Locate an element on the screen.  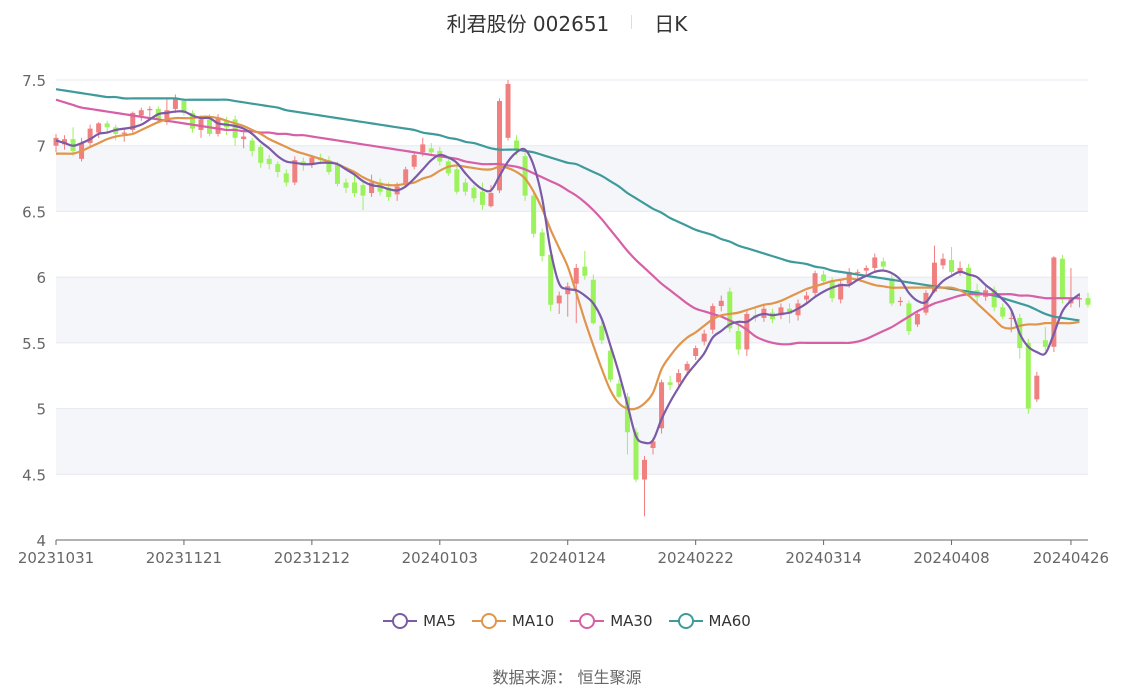
legend-item-ma60: MA60 is located at coordinates (709, 621).